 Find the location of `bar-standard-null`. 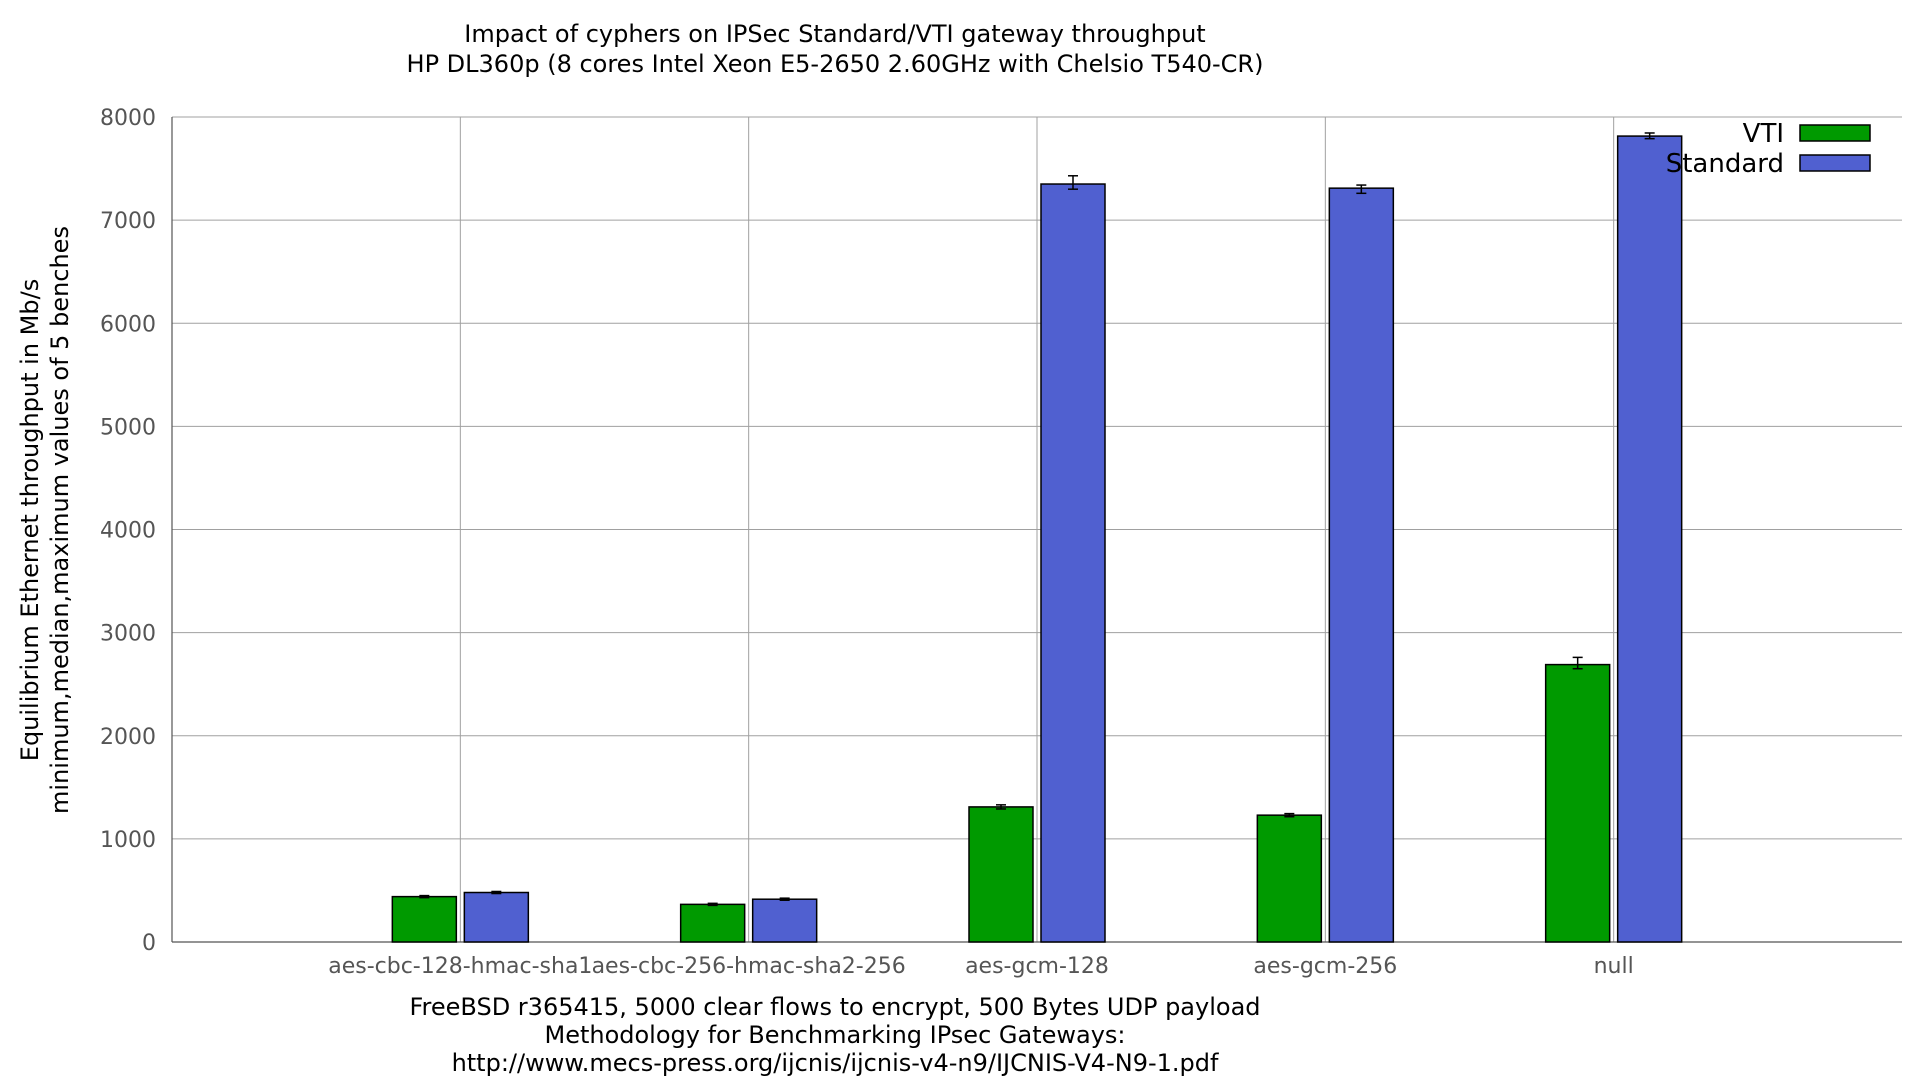

bar-standard-null is located at coordinates (1649, 539).